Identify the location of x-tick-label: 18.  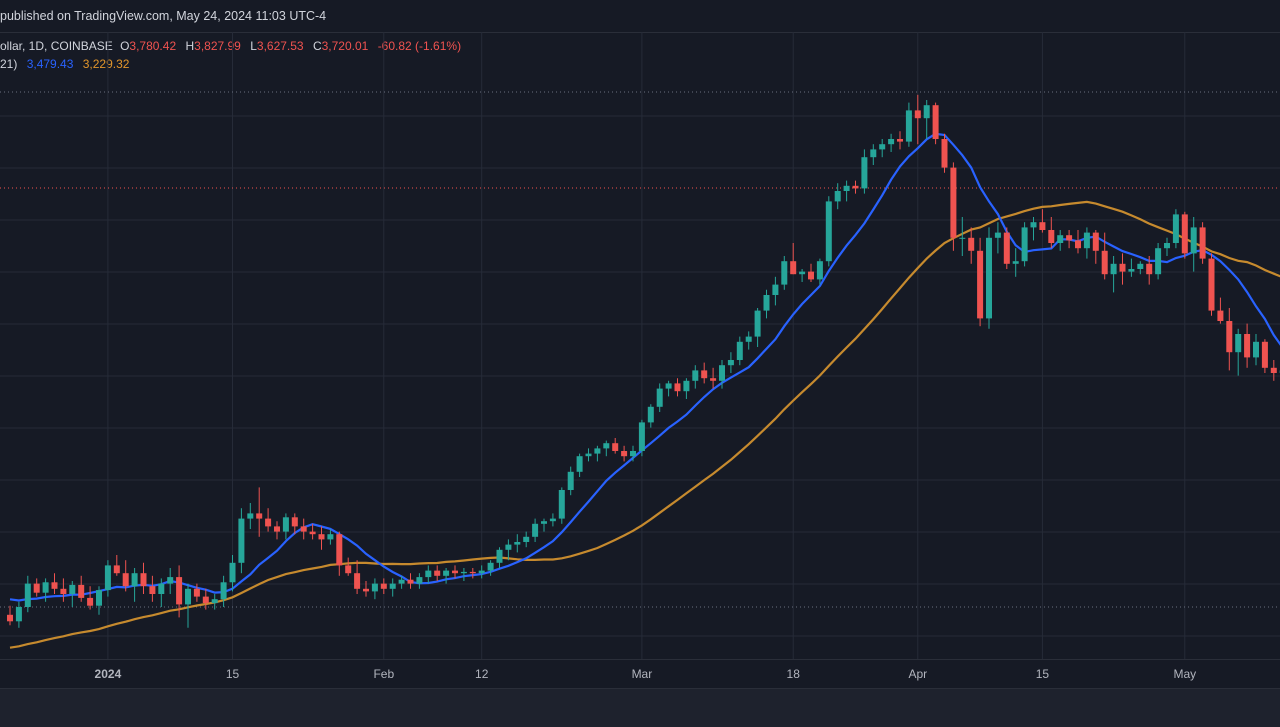
(794, 674).